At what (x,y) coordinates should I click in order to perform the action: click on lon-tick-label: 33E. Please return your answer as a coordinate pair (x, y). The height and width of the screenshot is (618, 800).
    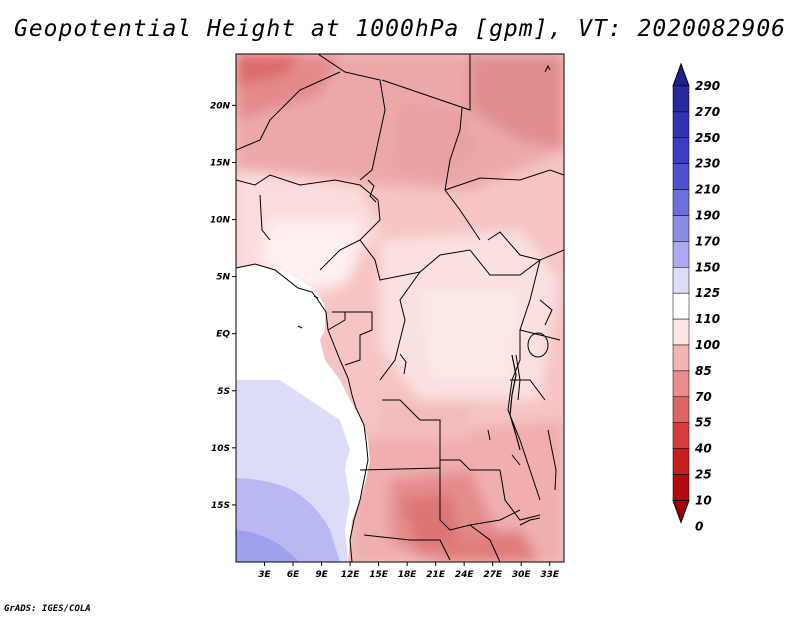
    Looking at the image, I should click on (550, 575).